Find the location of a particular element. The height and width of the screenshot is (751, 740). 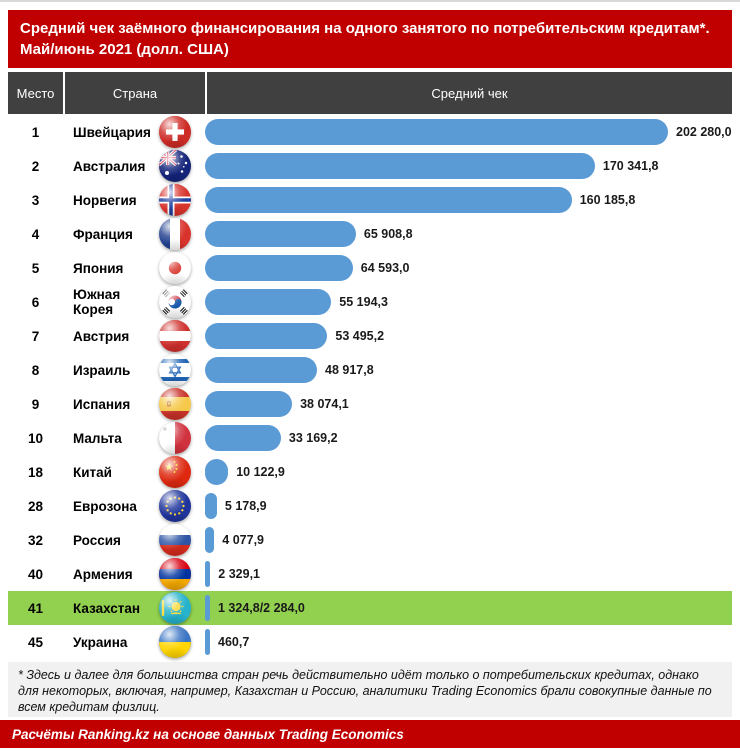

country-label: Австрия is located at coordinates (101, 336).